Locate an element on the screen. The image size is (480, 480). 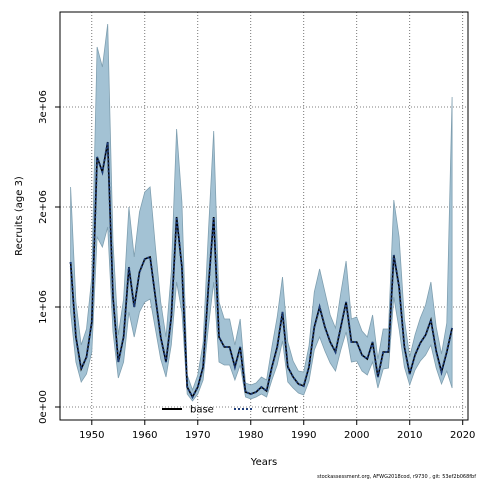
x-axis-title: Years is located at coordinates (263, 462).